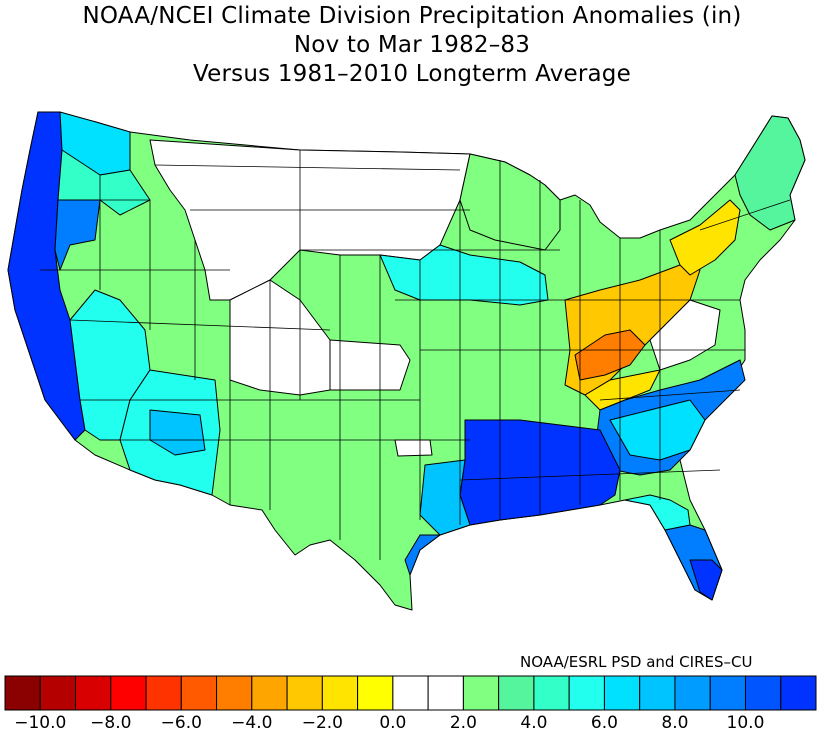 The height and width of the screenshot is (744, 824). What do you see at coordinates (422, 555) in the screenshot?
I see `region-texas-coast-blue` at bounding box center [422, 555].